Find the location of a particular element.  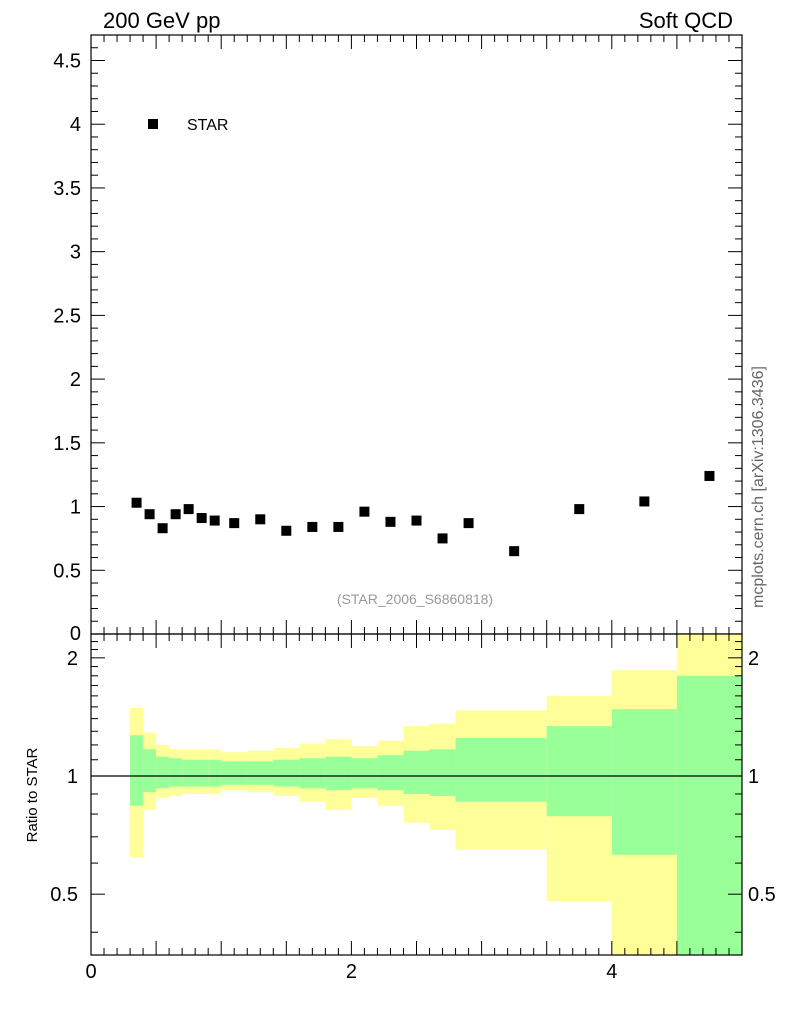

x-tick-label: 2 is located at coordinates (351, 972).